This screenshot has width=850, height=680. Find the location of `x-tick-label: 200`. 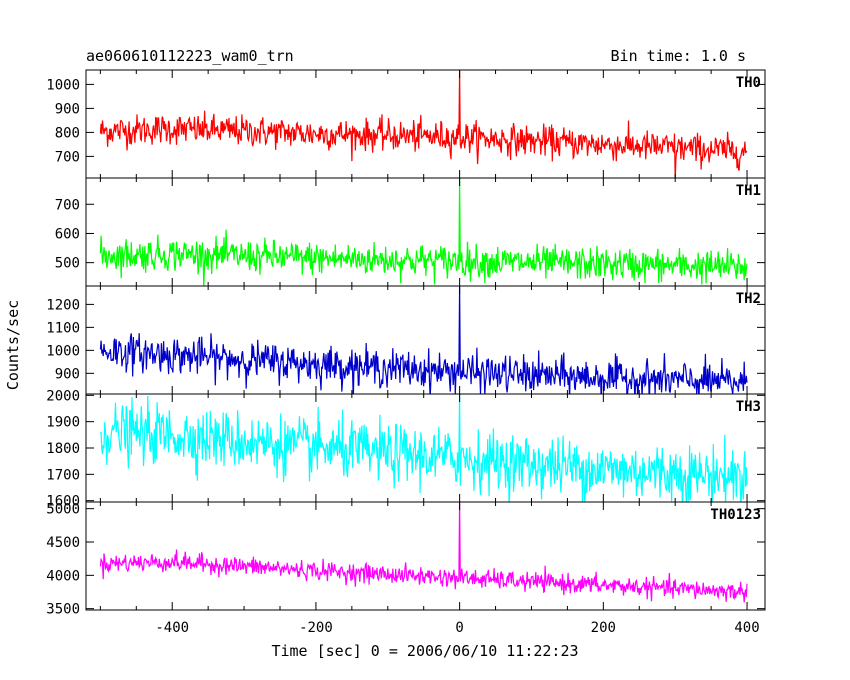

x-tick-label: 200 is located at coordinates (603, 628).